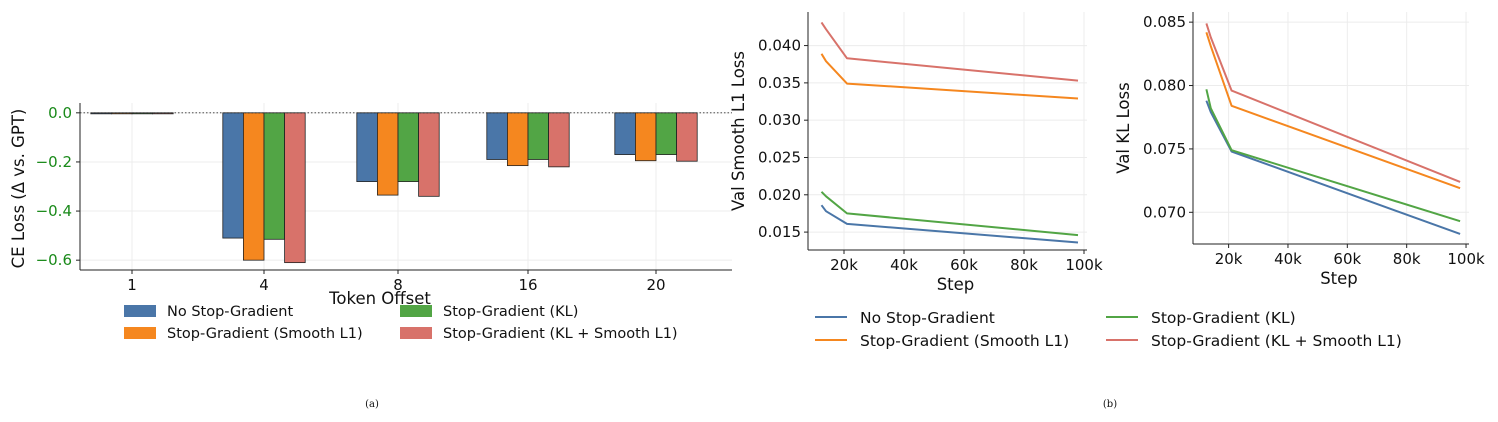  What do you see at coordinates (779, 83) in the screenshot?
I see `y-tick-label: 0.035` at bounding box center [779, 83].